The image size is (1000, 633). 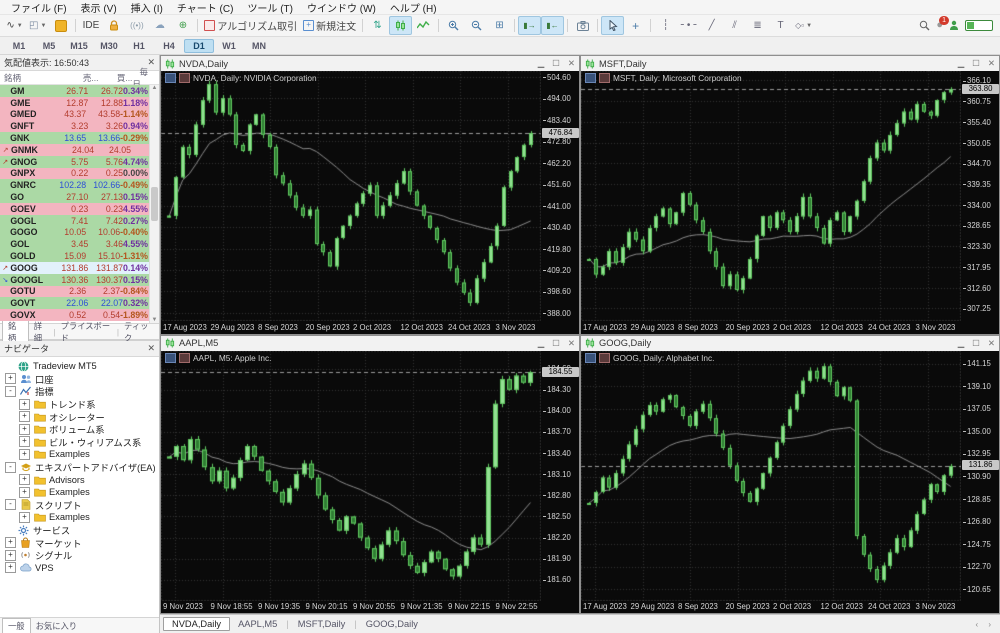 What do you see at coordinates (377, 25) in the screenshot?
I see `depth-of-market-button: ⇅` at bounding box center [377, 25].